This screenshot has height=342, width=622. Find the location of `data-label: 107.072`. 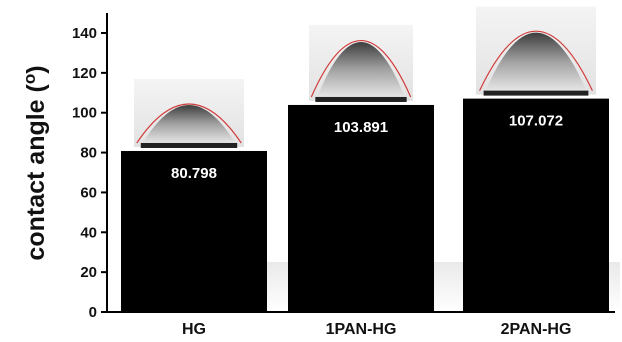

data-label: 107.072 is located at coordinates (536, 121).